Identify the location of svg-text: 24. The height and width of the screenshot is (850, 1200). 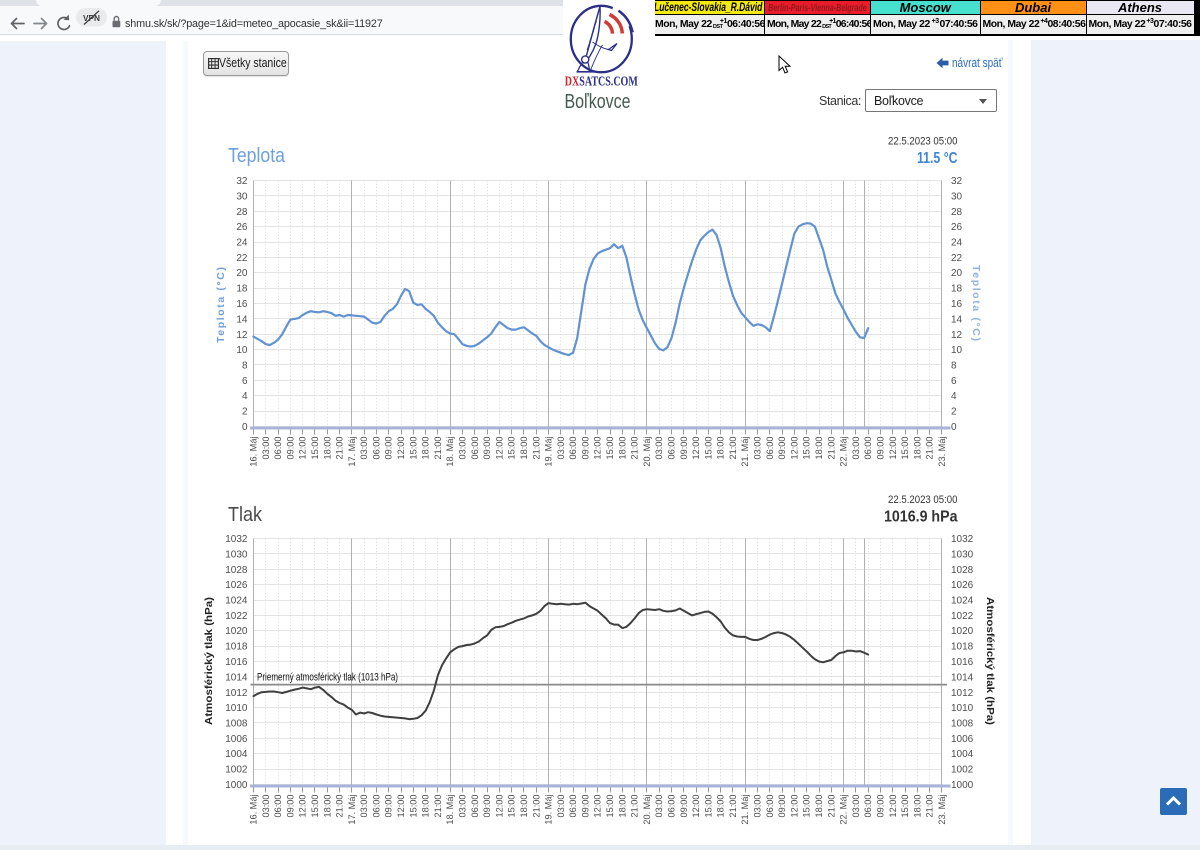
(957, 243).